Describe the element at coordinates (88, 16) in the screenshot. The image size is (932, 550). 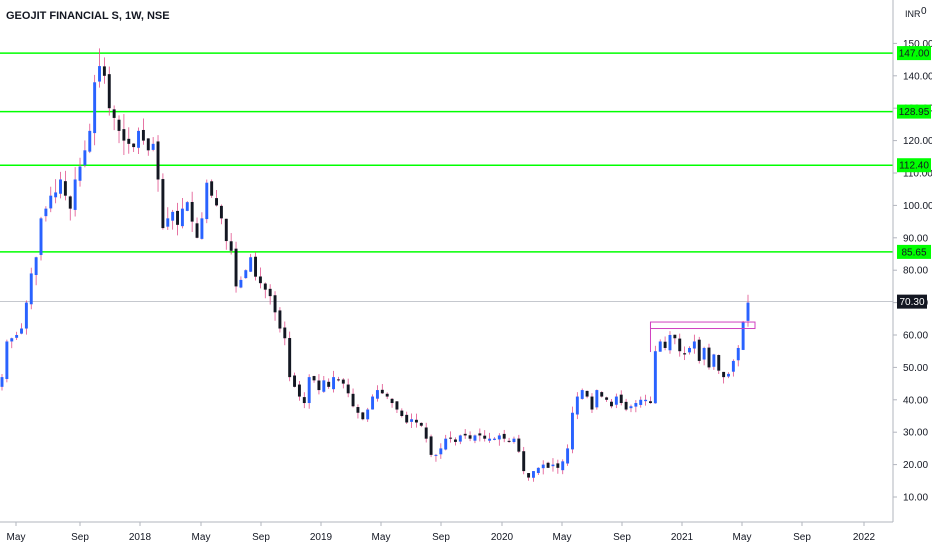
I see `chart-title: GEOJIT FINANCIAL S, 1W, NSE` at that location.